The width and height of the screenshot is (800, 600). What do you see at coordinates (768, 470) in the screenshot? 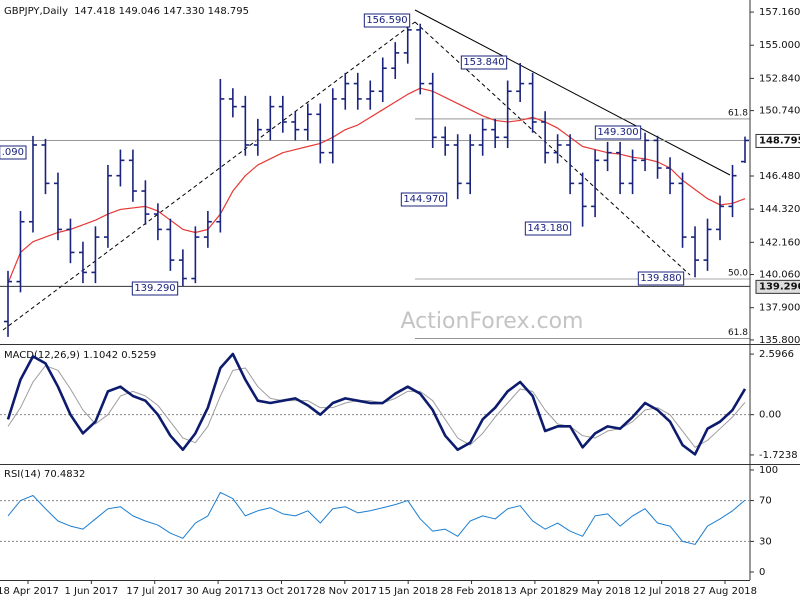
I see `y-tick-label: 100` at bounding box center [768, 470].